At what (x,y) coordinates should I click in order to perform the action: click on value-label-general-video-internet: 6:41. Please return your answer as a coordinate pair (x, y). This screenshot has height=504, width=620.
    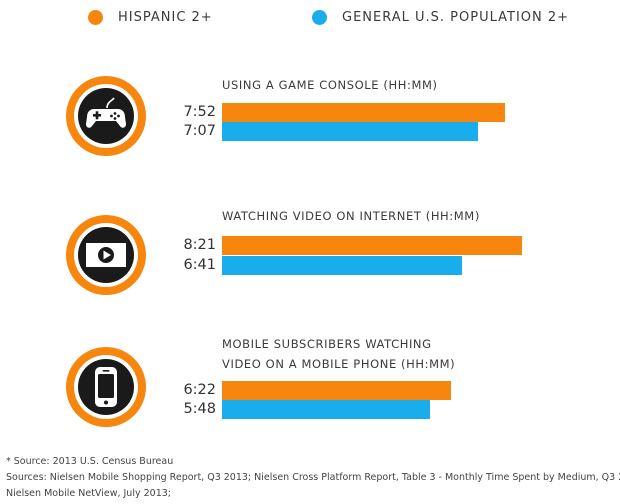
    Looking at the image, I should click on (199, 265).